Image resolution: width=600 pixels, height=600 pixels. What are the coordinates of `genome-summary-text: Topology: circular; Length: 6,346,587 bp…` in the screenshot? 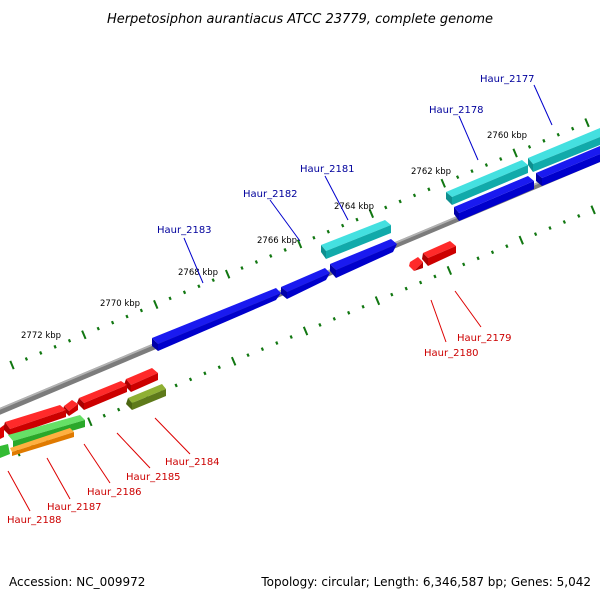 It's located at (425, 582).